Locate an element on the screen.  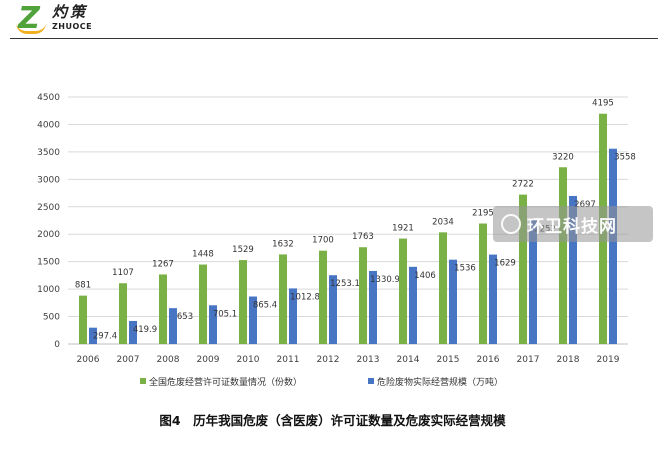
data-label-scale: 419.9 is located at coordinates (145, 330).